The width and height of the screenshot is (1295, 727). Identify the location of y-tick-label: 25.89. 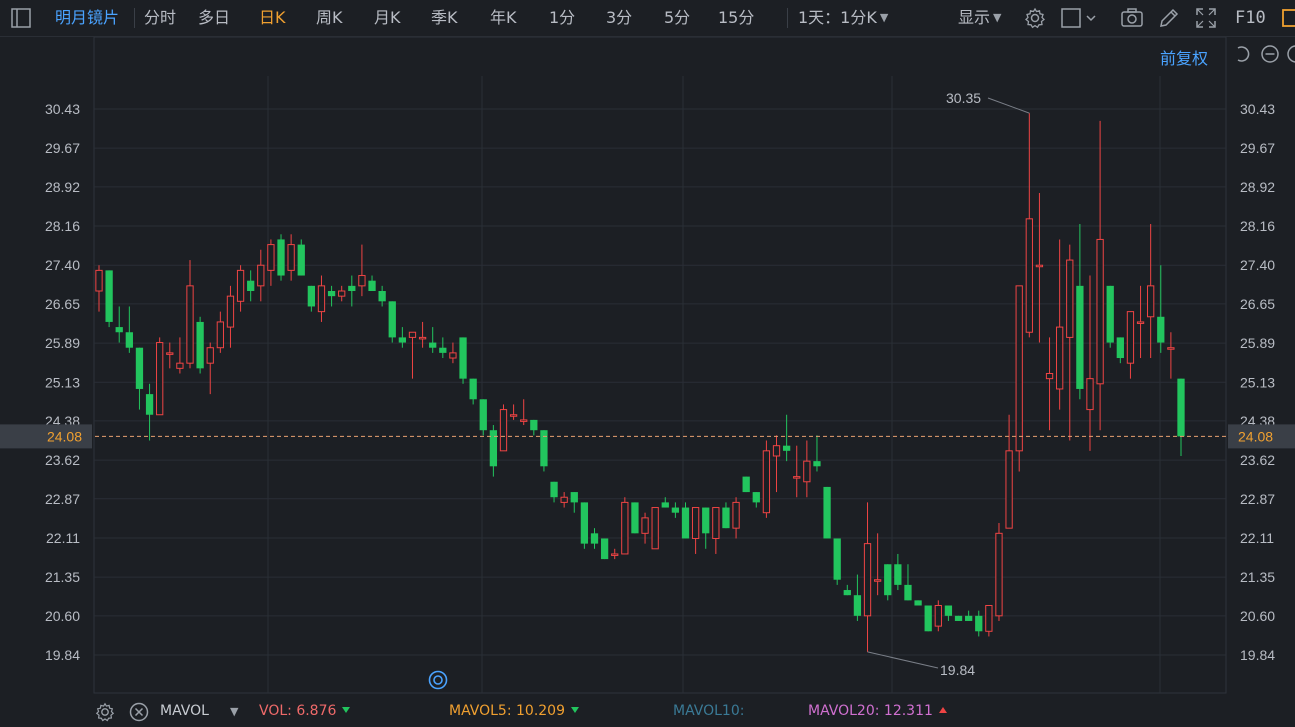
(62, 343).